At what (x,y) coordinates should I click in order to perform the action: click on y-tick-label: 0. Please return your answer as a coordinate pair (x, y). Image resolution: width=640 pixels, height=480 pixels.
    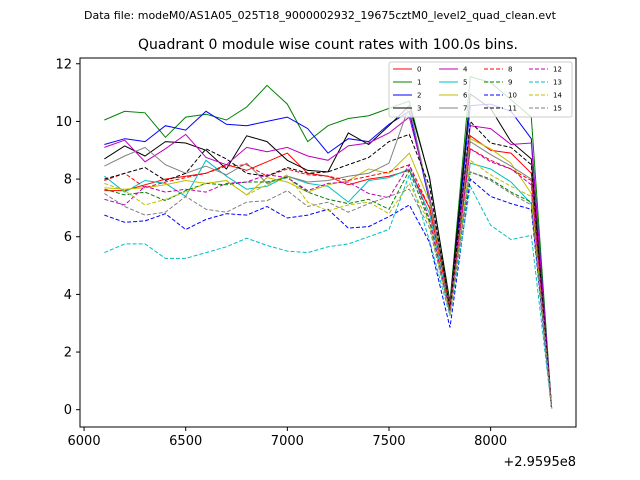
    Looking at the image, I should click on (68, 410).